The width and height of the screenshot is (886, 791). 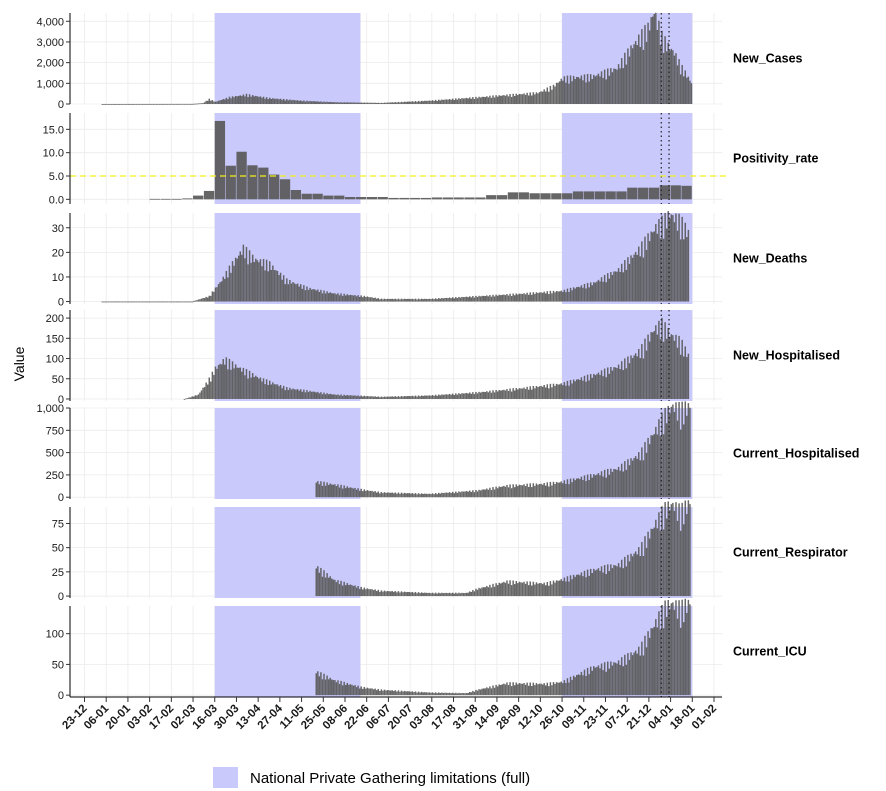 What do you see at coordinates (61, 105) in the screenshot?
I see `y-tick-label: 0` at bounding box center [61, 105].